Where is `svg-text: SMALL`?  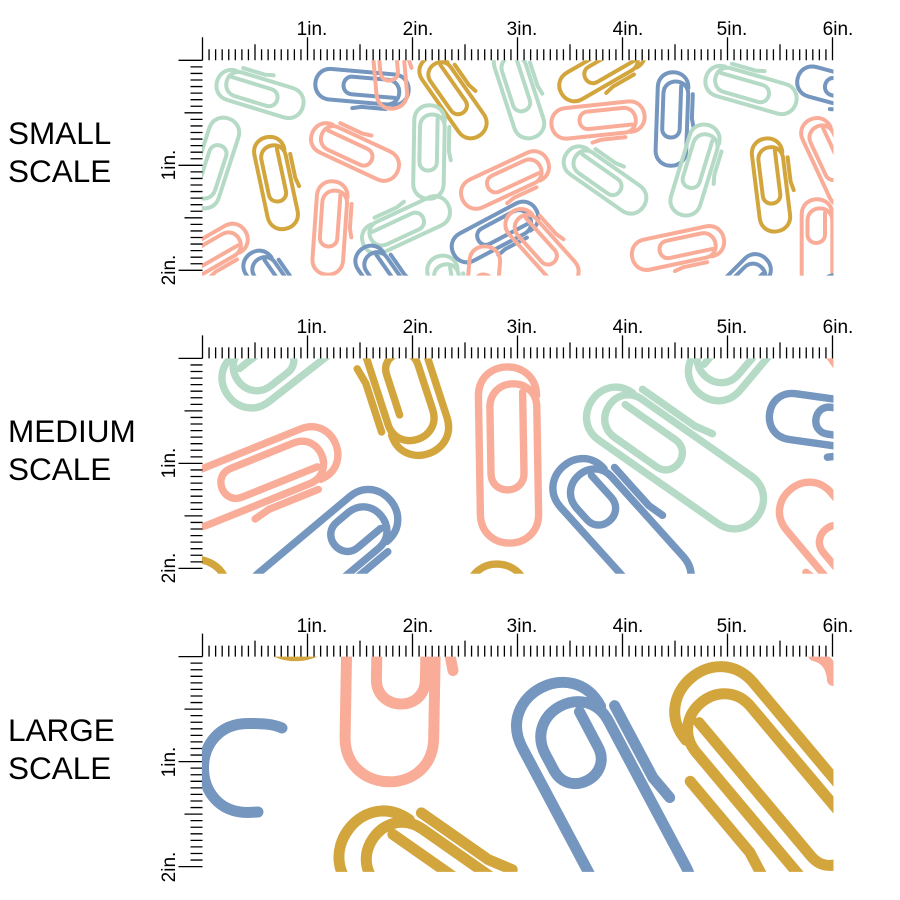
svg-text: SMALL is located at coordinates (59, 133).